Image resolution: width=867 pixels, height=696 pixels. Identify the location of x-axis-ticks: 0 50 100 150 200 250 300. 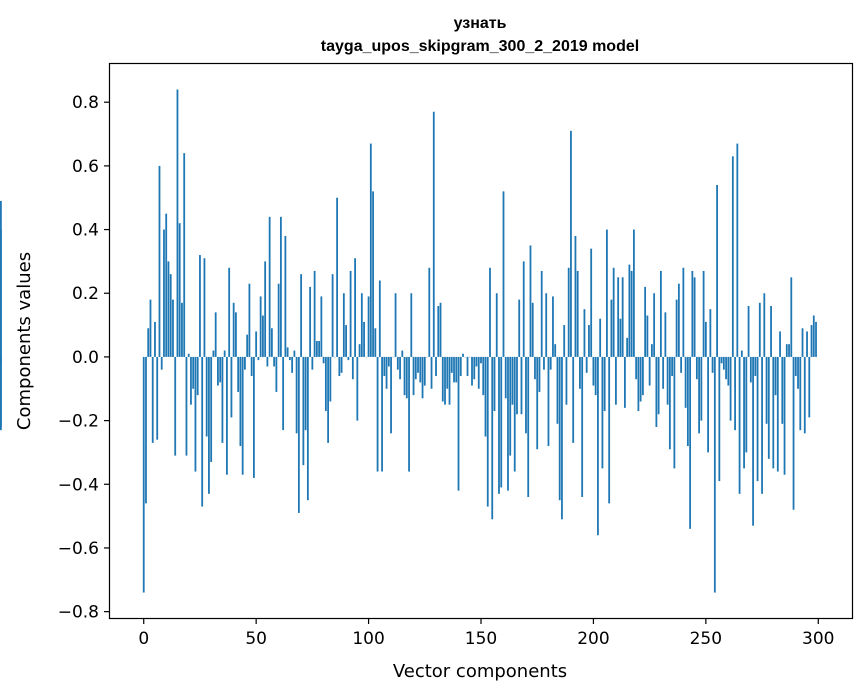
(486, 633).